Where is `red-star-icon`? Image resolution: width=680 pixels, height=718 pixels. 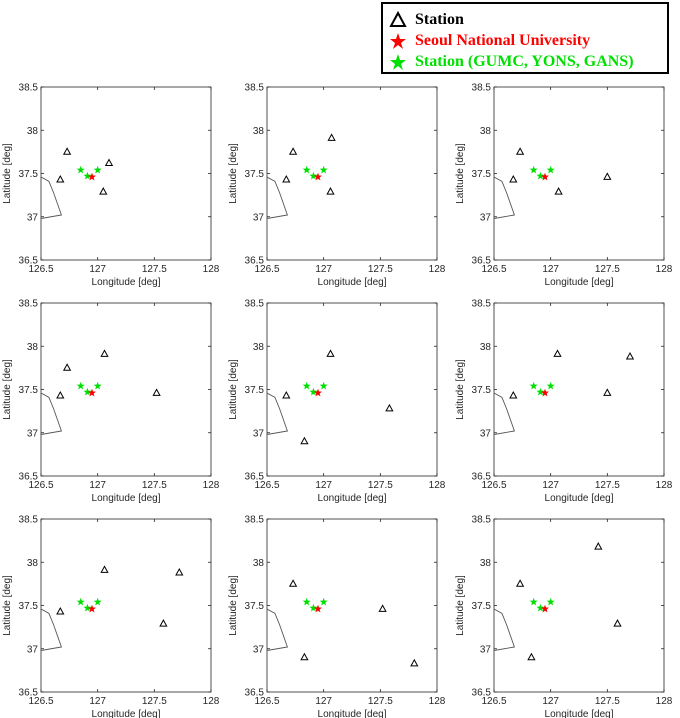
red-star-icon is located at coordinates (398, 41).